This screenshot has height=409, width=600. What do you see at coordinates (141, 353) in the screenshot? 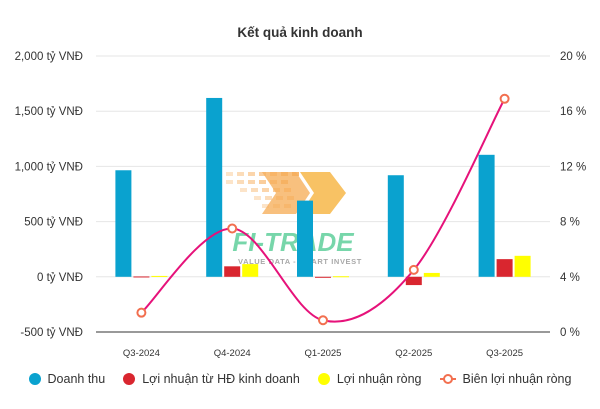
I see `x-tick-label: Q3-2024` at bounding box center [141, 353].